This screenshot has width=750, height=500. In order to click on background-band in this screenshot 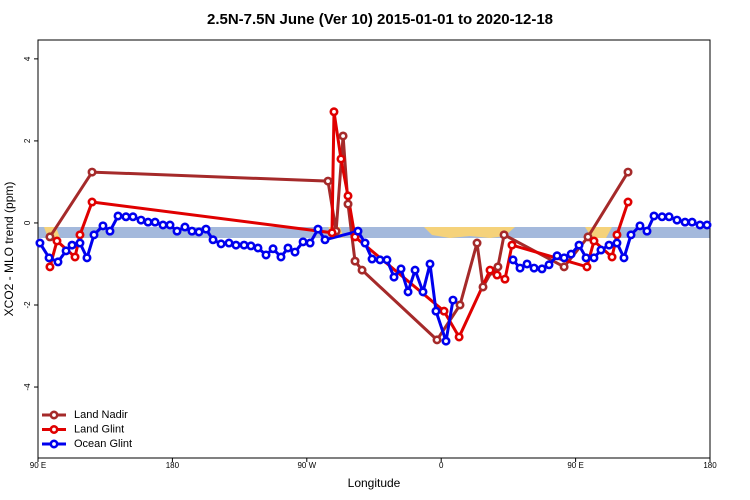, I will do `click(374, 232)`.